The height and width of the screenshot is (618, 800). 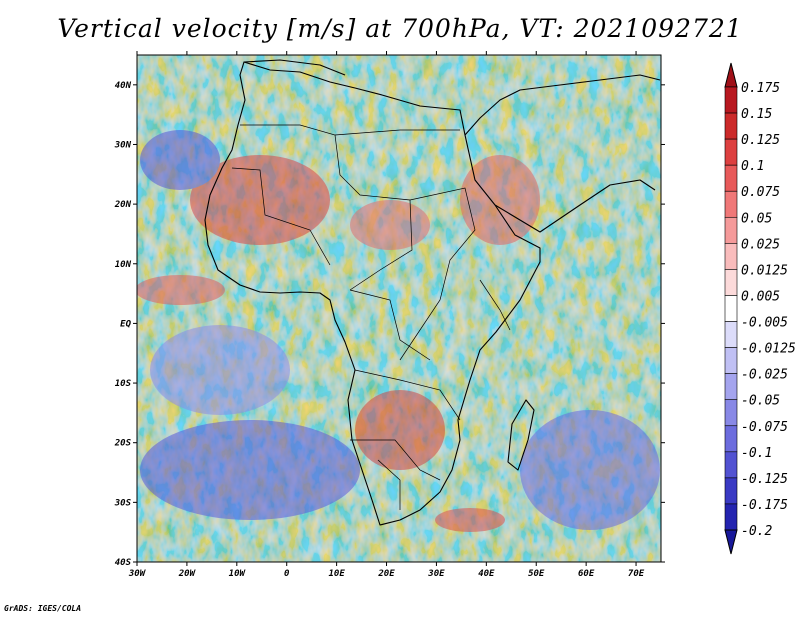 I want to click on colorbar-label: -0.05, so click(x=760, y=401).